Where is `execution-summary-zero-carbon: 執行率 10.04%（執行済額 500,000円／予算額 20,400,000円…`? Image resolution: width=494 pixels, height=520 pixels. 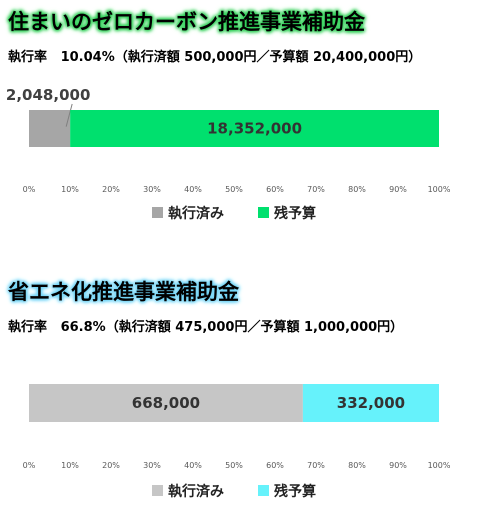
execution-summary-zero-carbon: 執行率 10.04%（執行済額 500,000円／予算額 20,400,000円… is located at coordinates (214, 55).